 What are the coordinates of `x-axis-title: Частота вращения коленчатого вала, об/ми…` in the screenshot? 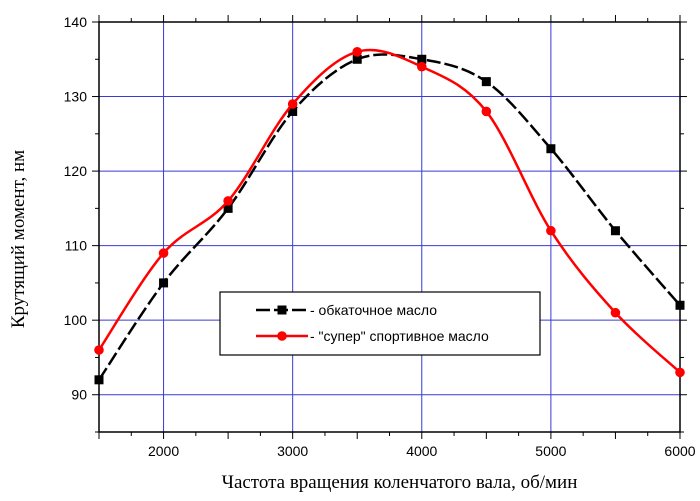 It's located at (400, 482).